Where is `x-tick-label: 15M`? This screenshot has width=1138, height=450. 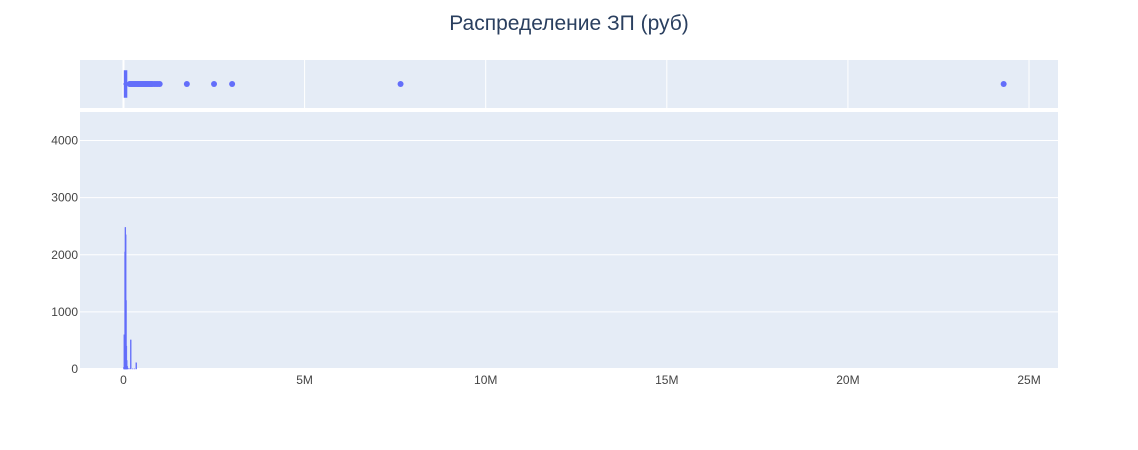
x-tick-label: 15M is located at coordinates (666, 380).